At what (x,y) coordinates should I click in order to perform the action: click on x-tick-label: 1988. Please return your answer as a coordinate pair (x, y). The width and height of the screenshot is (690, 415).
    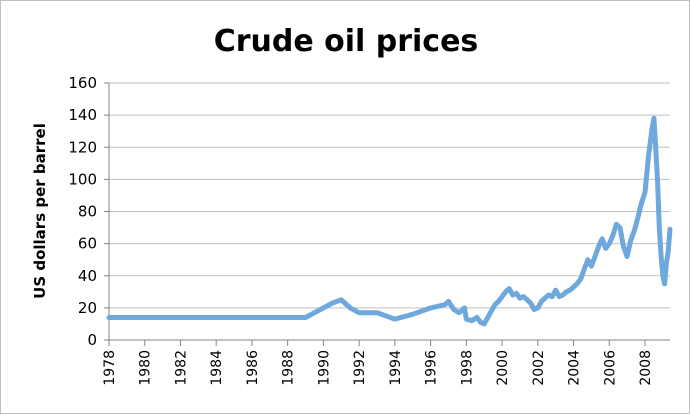
    Looking at the image, I should click on (289, 368).